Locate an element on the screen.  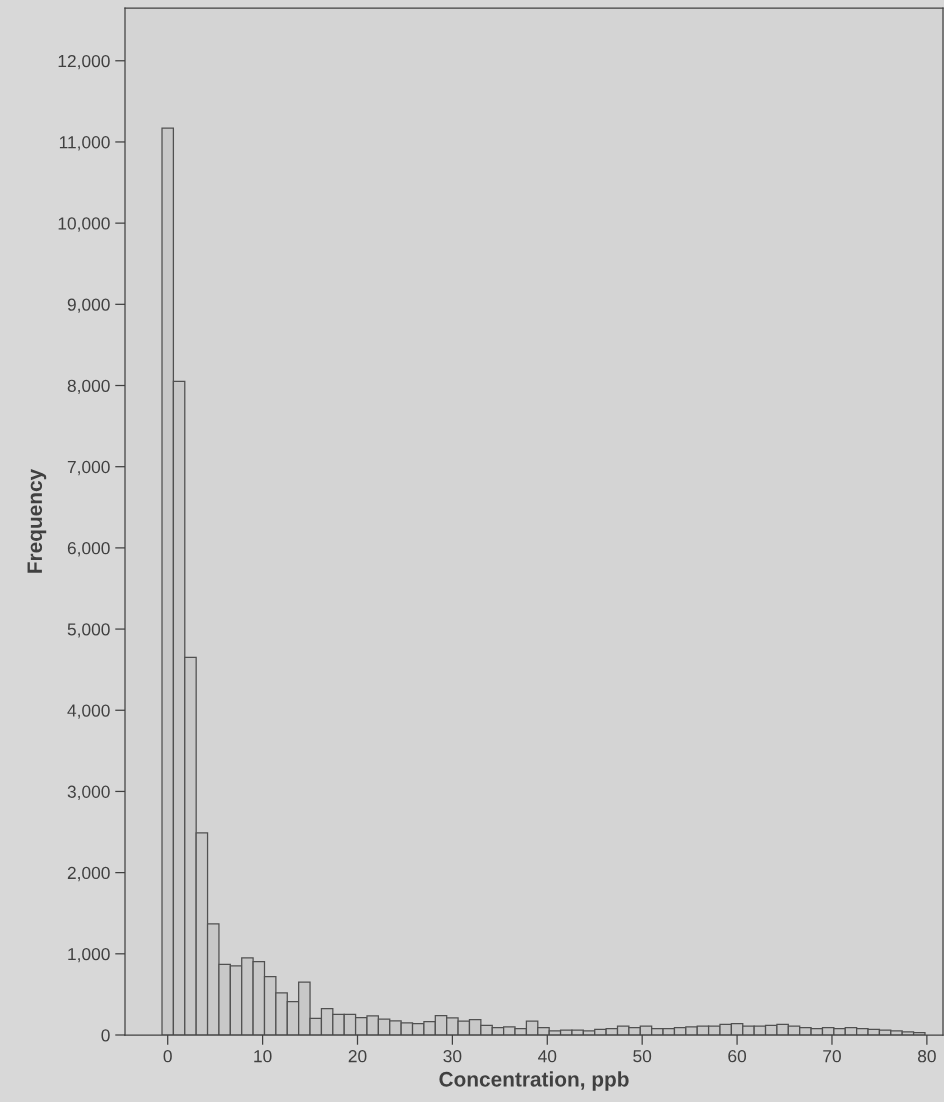
x-tick-label: 80 is located at coordinates (926, 1056).